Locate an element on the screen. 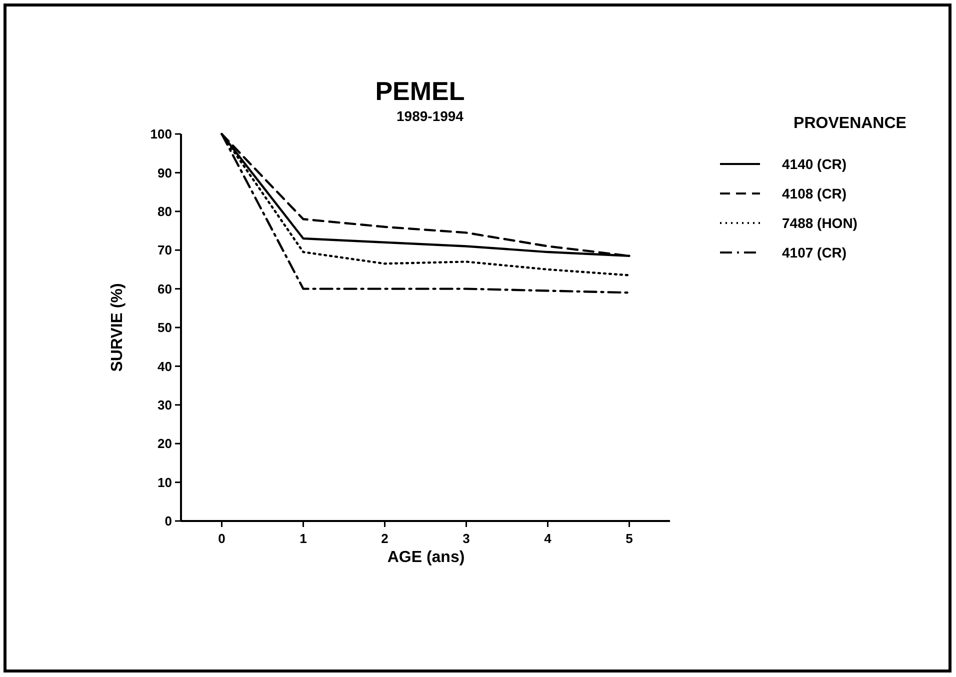 The width and height of the screenshot is (956, 677). y-tick-label: 90 is located at coordinates (165, 172).